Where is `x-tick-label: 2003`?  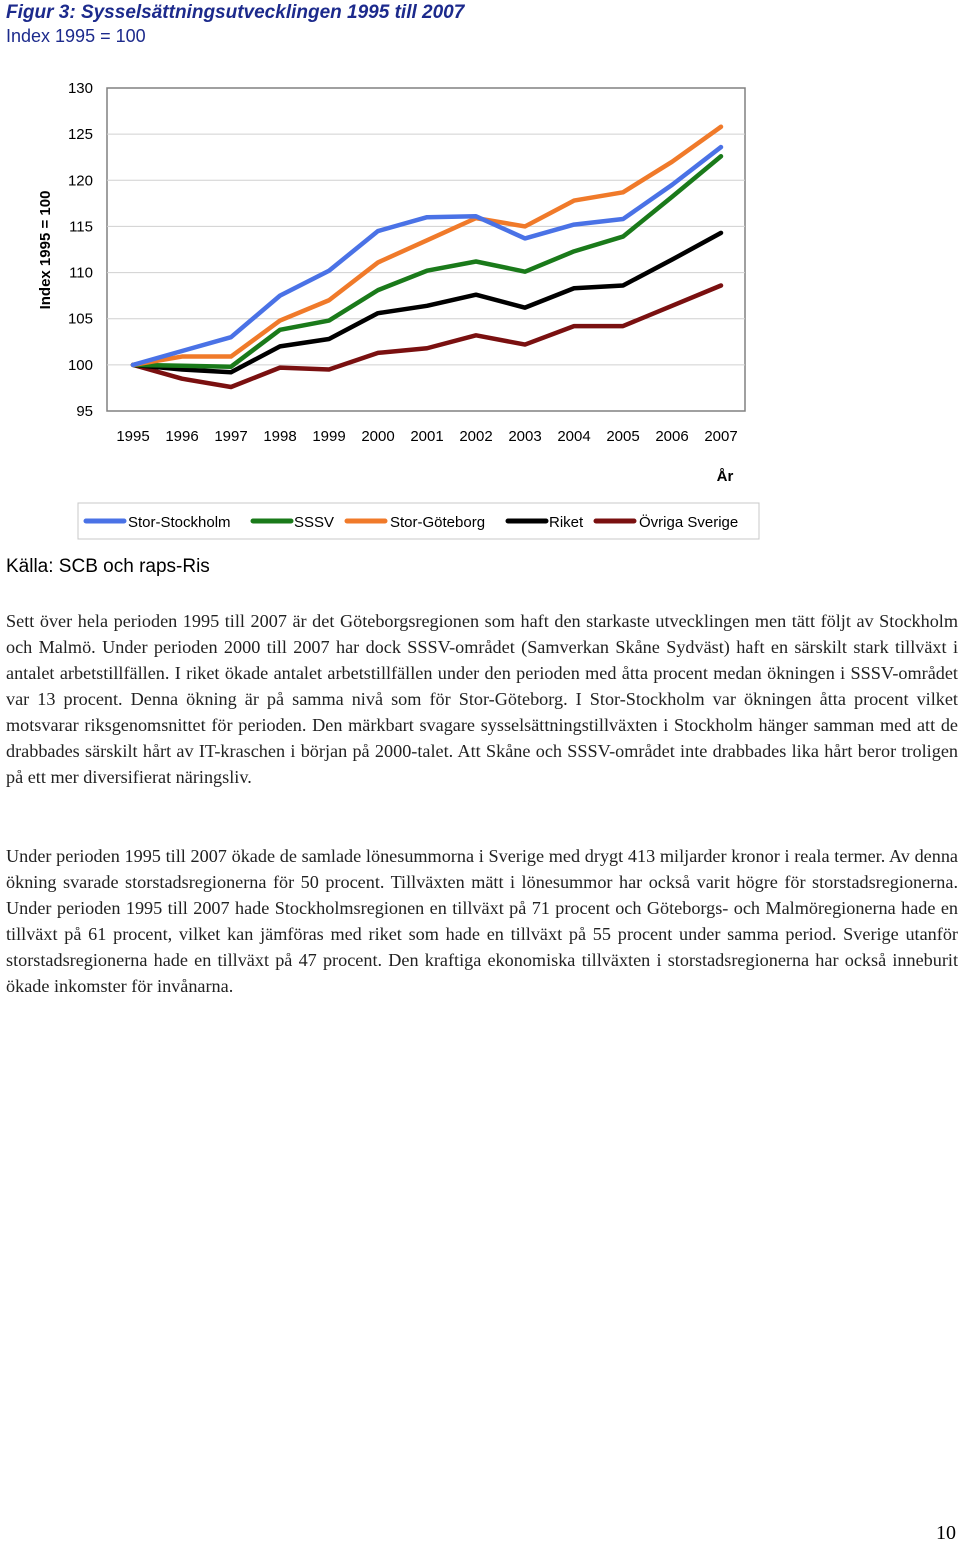 x-tick-label: 2003 is located at coordinates (524, 436).